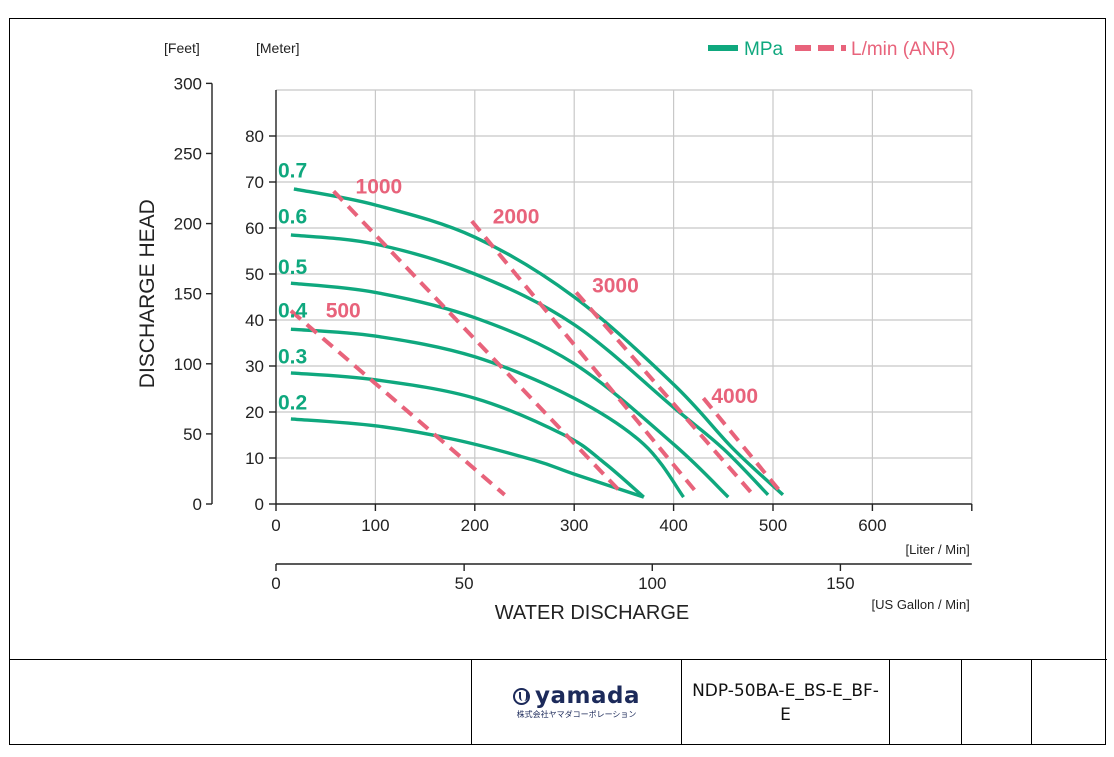 The width and height of the screenshot is (1114, 757). What do you see at coordinates (293, 267) in the screenshot?
I see `pressure-label: 0.5` at bounding box center [293, 267].